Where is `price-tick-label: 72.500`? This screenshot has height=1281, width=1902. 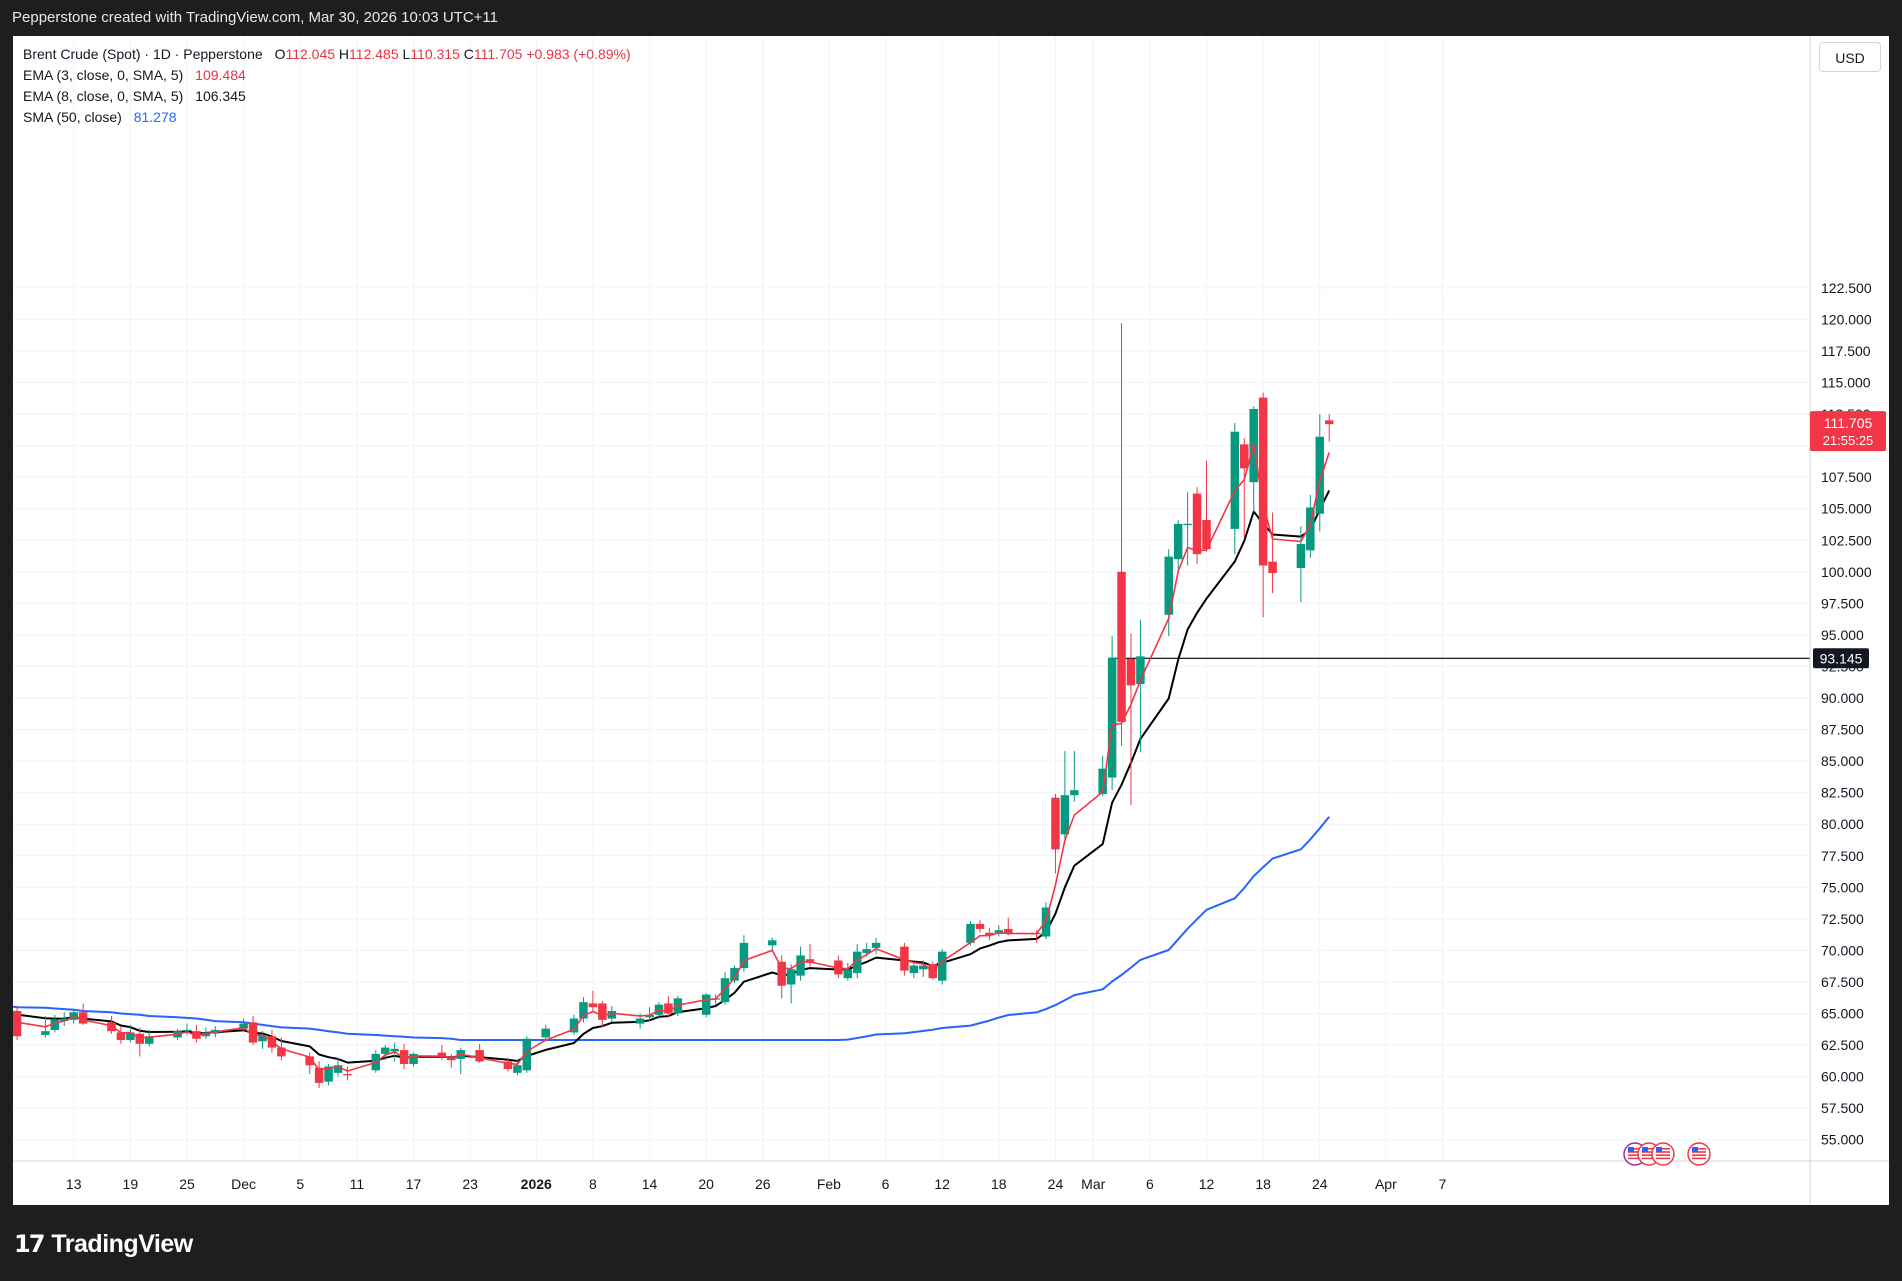
price-tick-label: 72.500 is located at coordinates (1842, 919).